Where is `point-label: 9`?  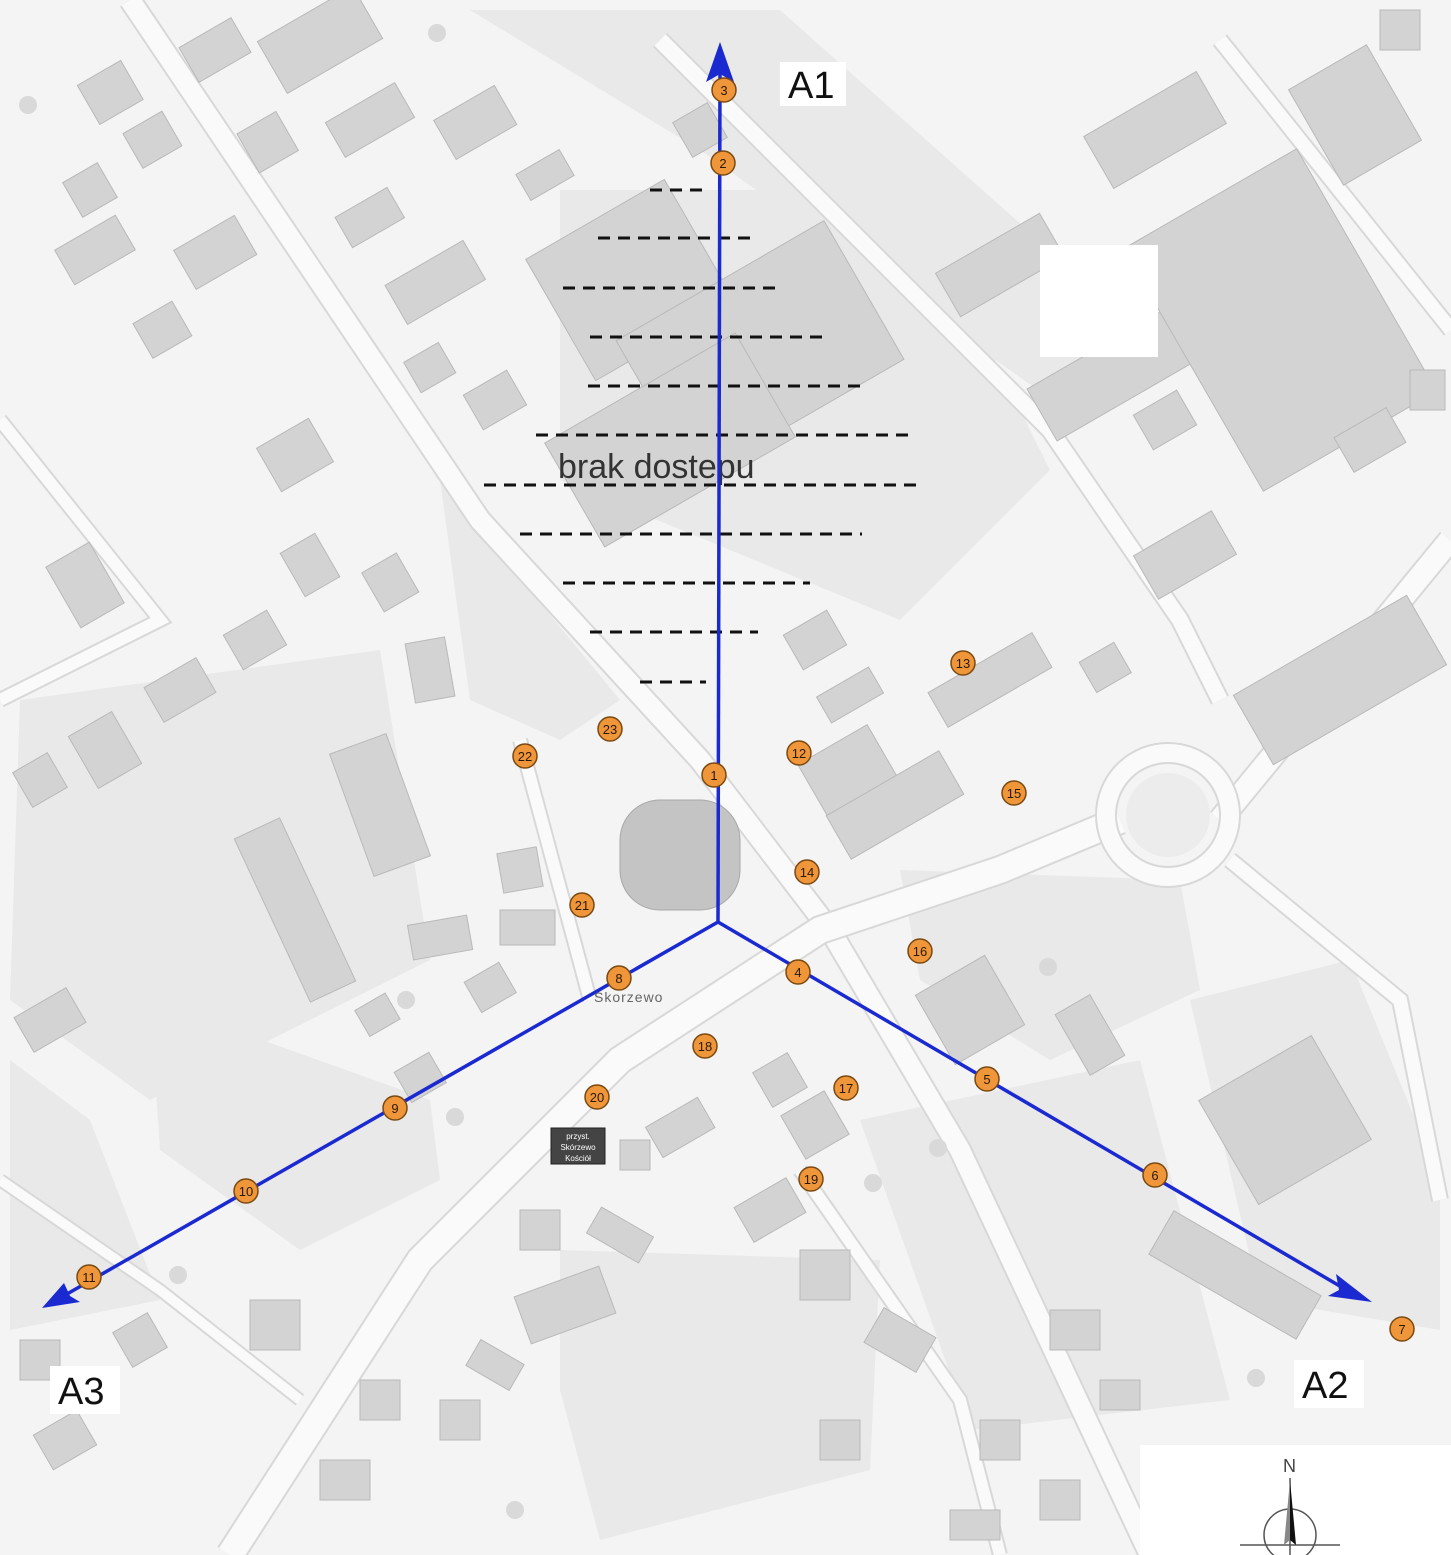 point-label: 9 is located at coordinates (394, 1108).